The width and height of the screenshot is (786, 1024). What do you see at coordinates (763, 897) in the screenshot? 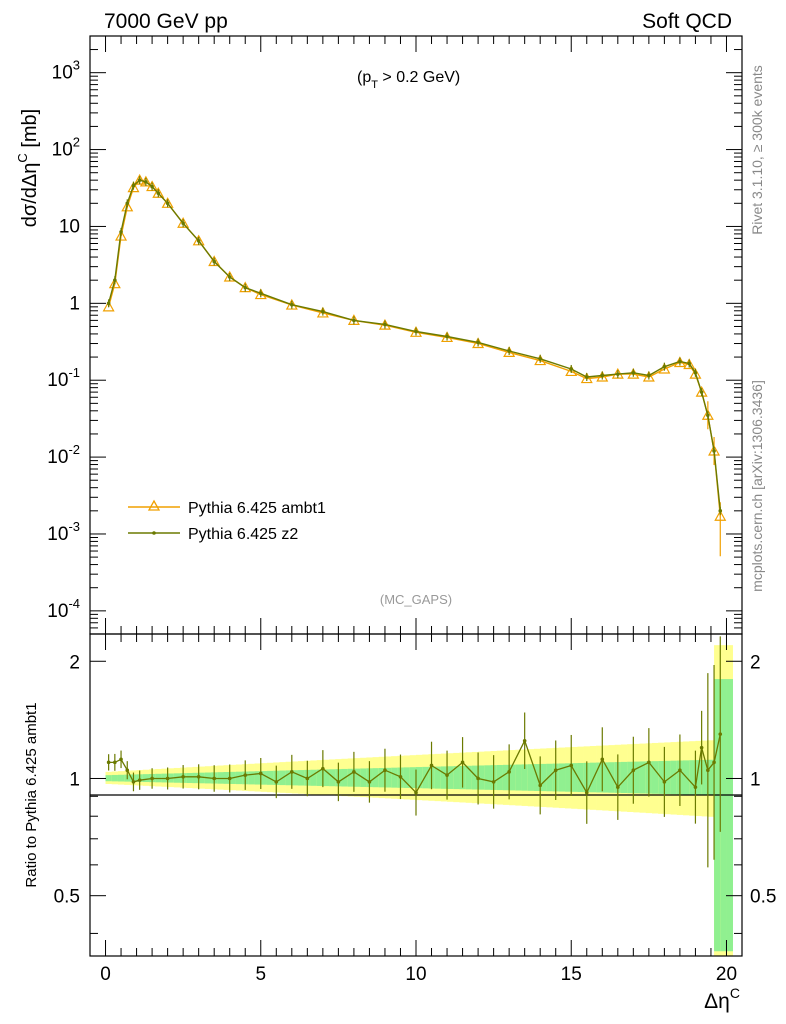
I see `ratio-y-tick-label-right: 0.5` at bounding box center [763, 897].